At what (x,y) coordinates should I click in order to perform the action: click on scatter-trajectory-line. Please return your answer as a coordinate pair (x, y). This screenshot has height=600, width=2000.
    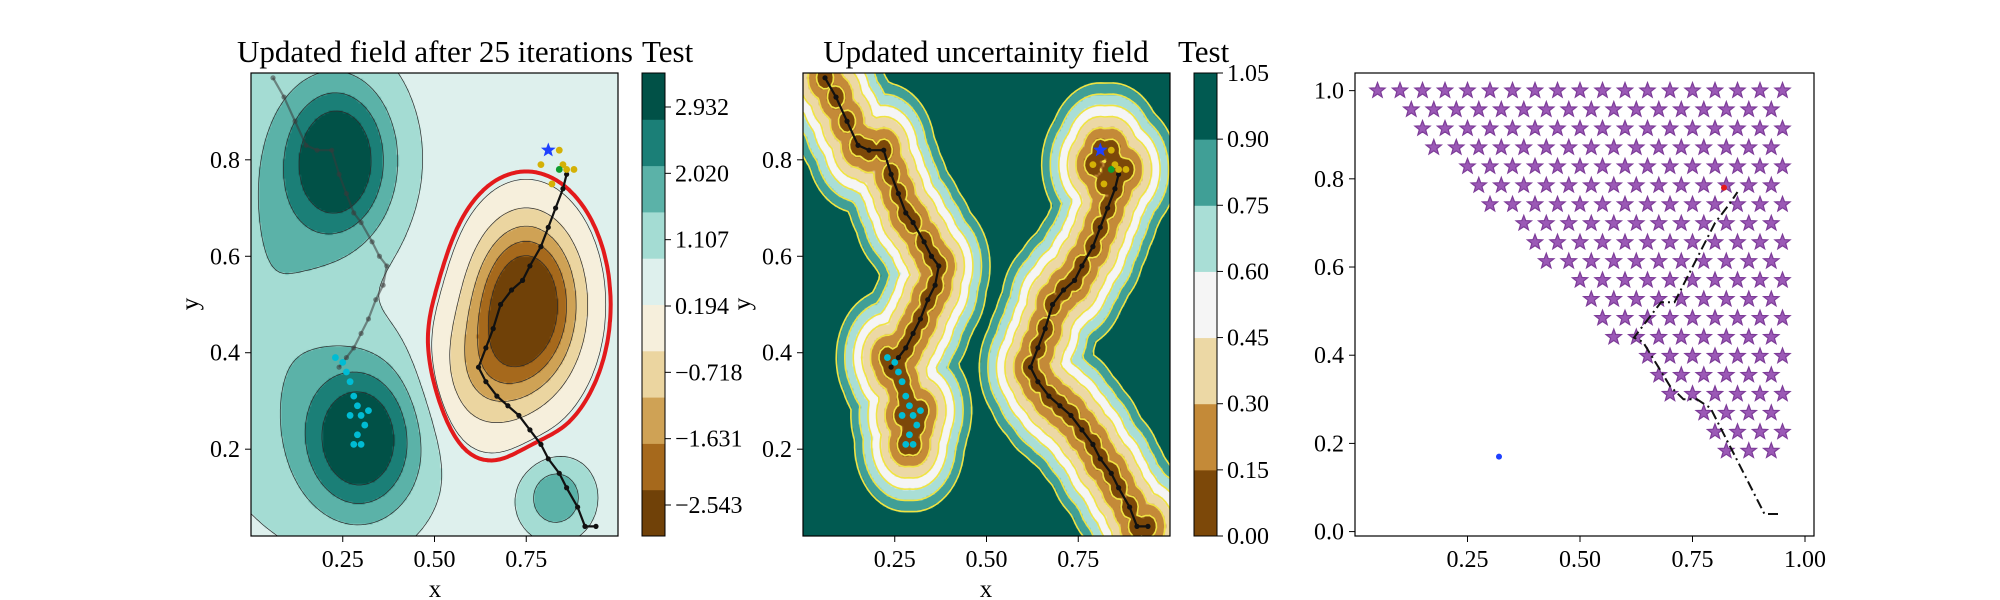
    Looking at the image, I should click on (1705, 353).